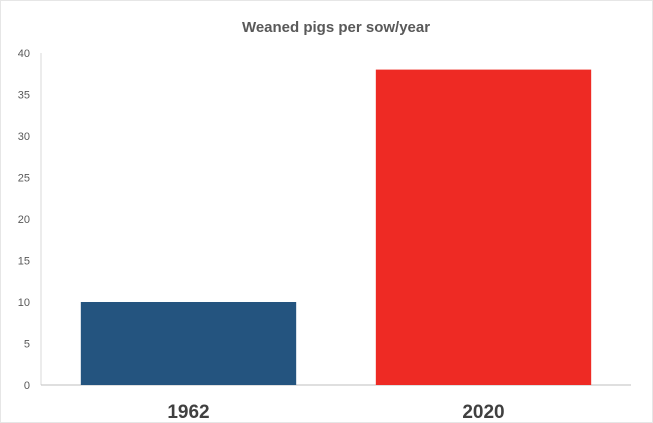 The image size is (653, 423). I want to click on y-tick-label: 35, so click(24, 96).